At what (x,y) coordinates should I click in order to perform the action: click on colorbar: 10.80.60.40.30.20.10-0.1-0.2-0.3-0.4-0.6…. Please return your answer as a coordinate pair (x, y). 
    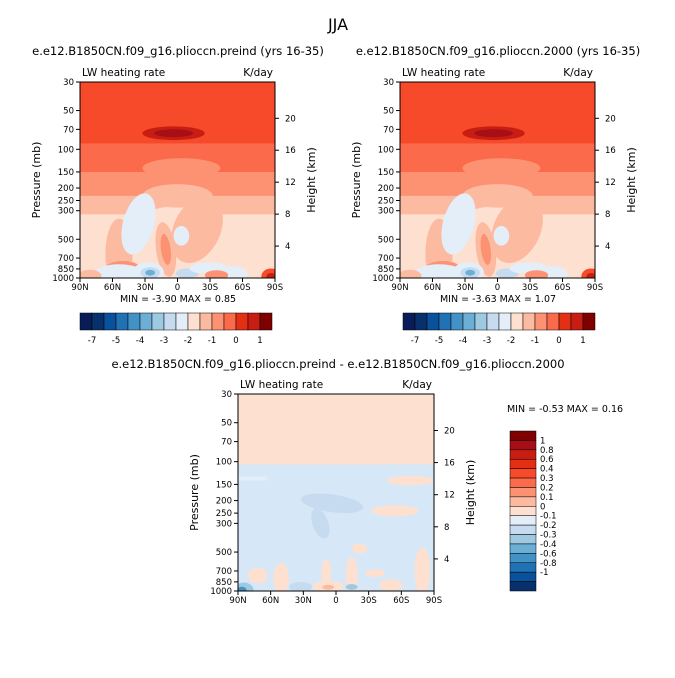
    Looking at the image, I should click on (533, 511).